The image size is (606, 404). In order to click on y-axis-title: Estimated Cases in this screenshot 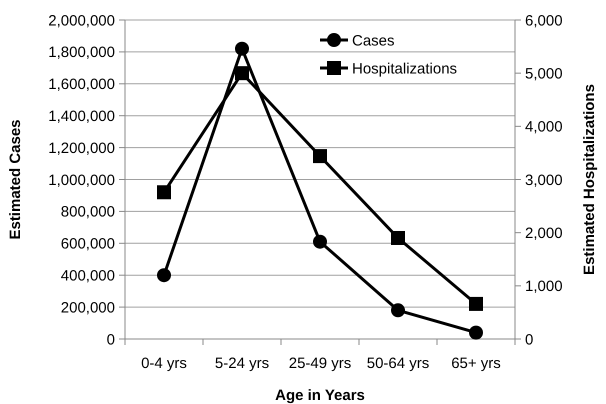, I will do `click(15, 179)`.